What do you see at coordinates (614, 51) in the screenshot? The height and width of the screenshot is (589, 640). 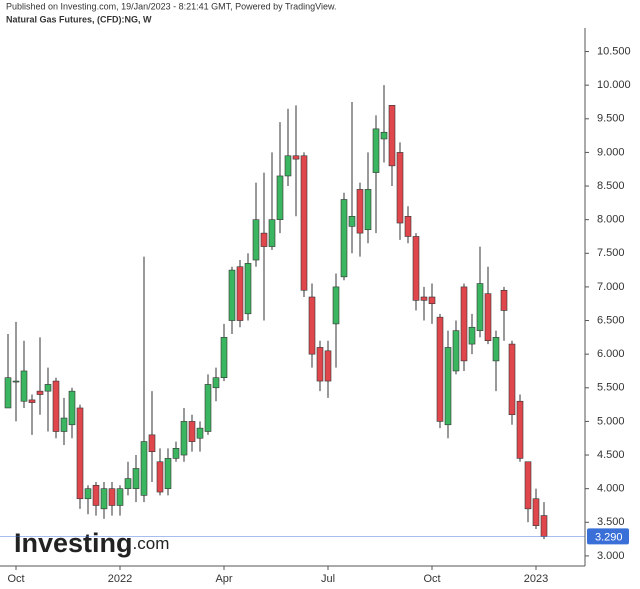 I see `y-tick-label: 10.500` at bounding box center [614, 51].